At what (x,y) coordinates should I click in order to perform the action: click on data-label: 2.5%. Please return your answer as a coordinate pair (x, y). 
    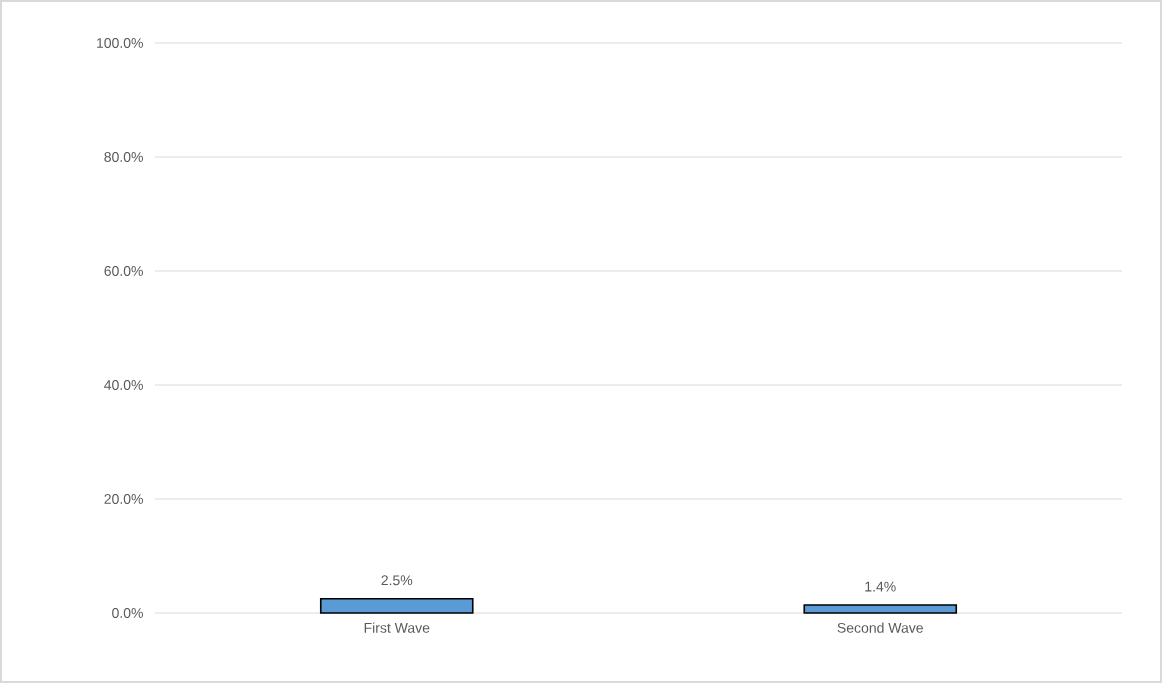
    Looking at the image, I should click on (397, 580).